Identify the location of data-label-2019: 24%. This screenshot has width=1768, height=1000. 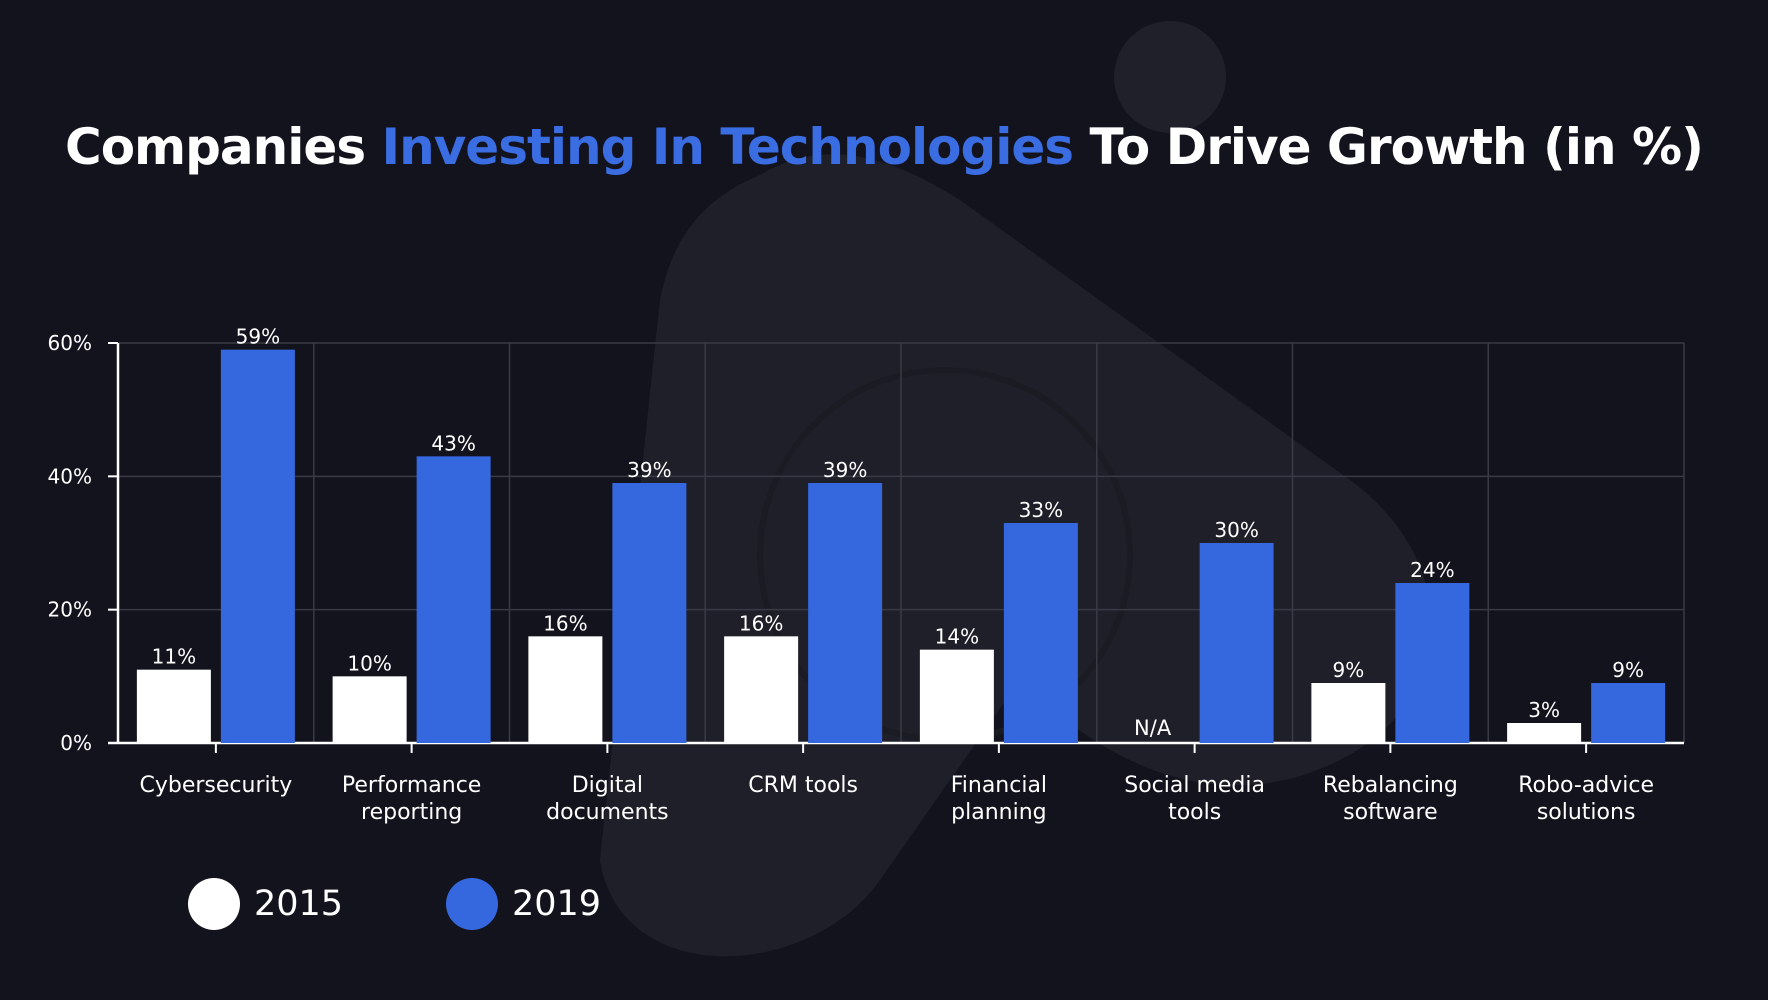
(1432, 570).